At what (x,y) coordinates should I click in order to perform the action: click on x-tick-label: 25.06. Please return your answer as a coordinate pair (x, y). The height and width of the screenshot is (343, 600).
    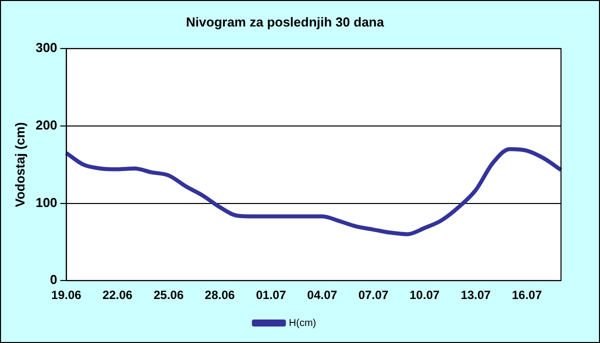
    Looking at the image, I should click on (169, 295).